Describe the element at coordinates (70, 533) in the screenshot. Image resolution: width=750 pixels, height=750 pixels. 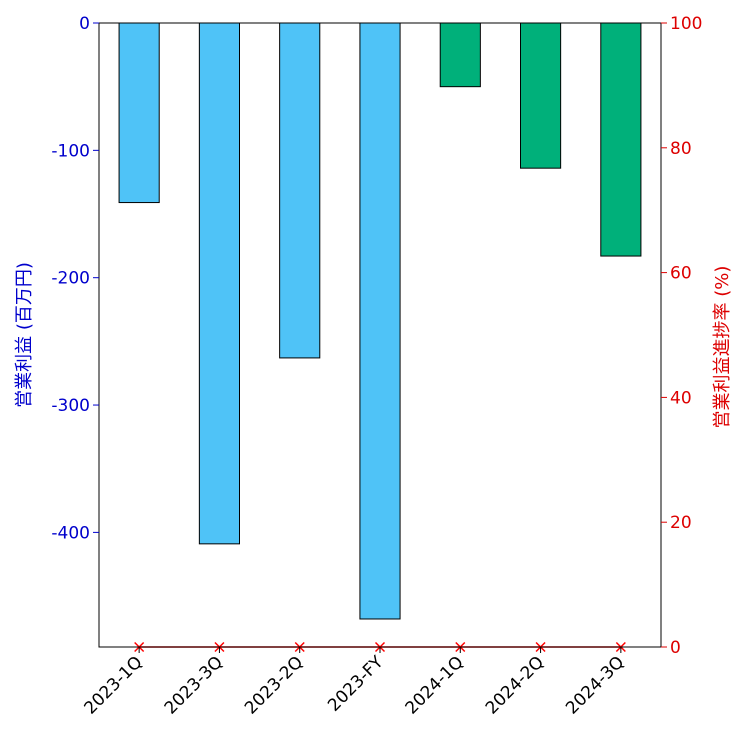
I see `left-tick-label: -400` at that location.